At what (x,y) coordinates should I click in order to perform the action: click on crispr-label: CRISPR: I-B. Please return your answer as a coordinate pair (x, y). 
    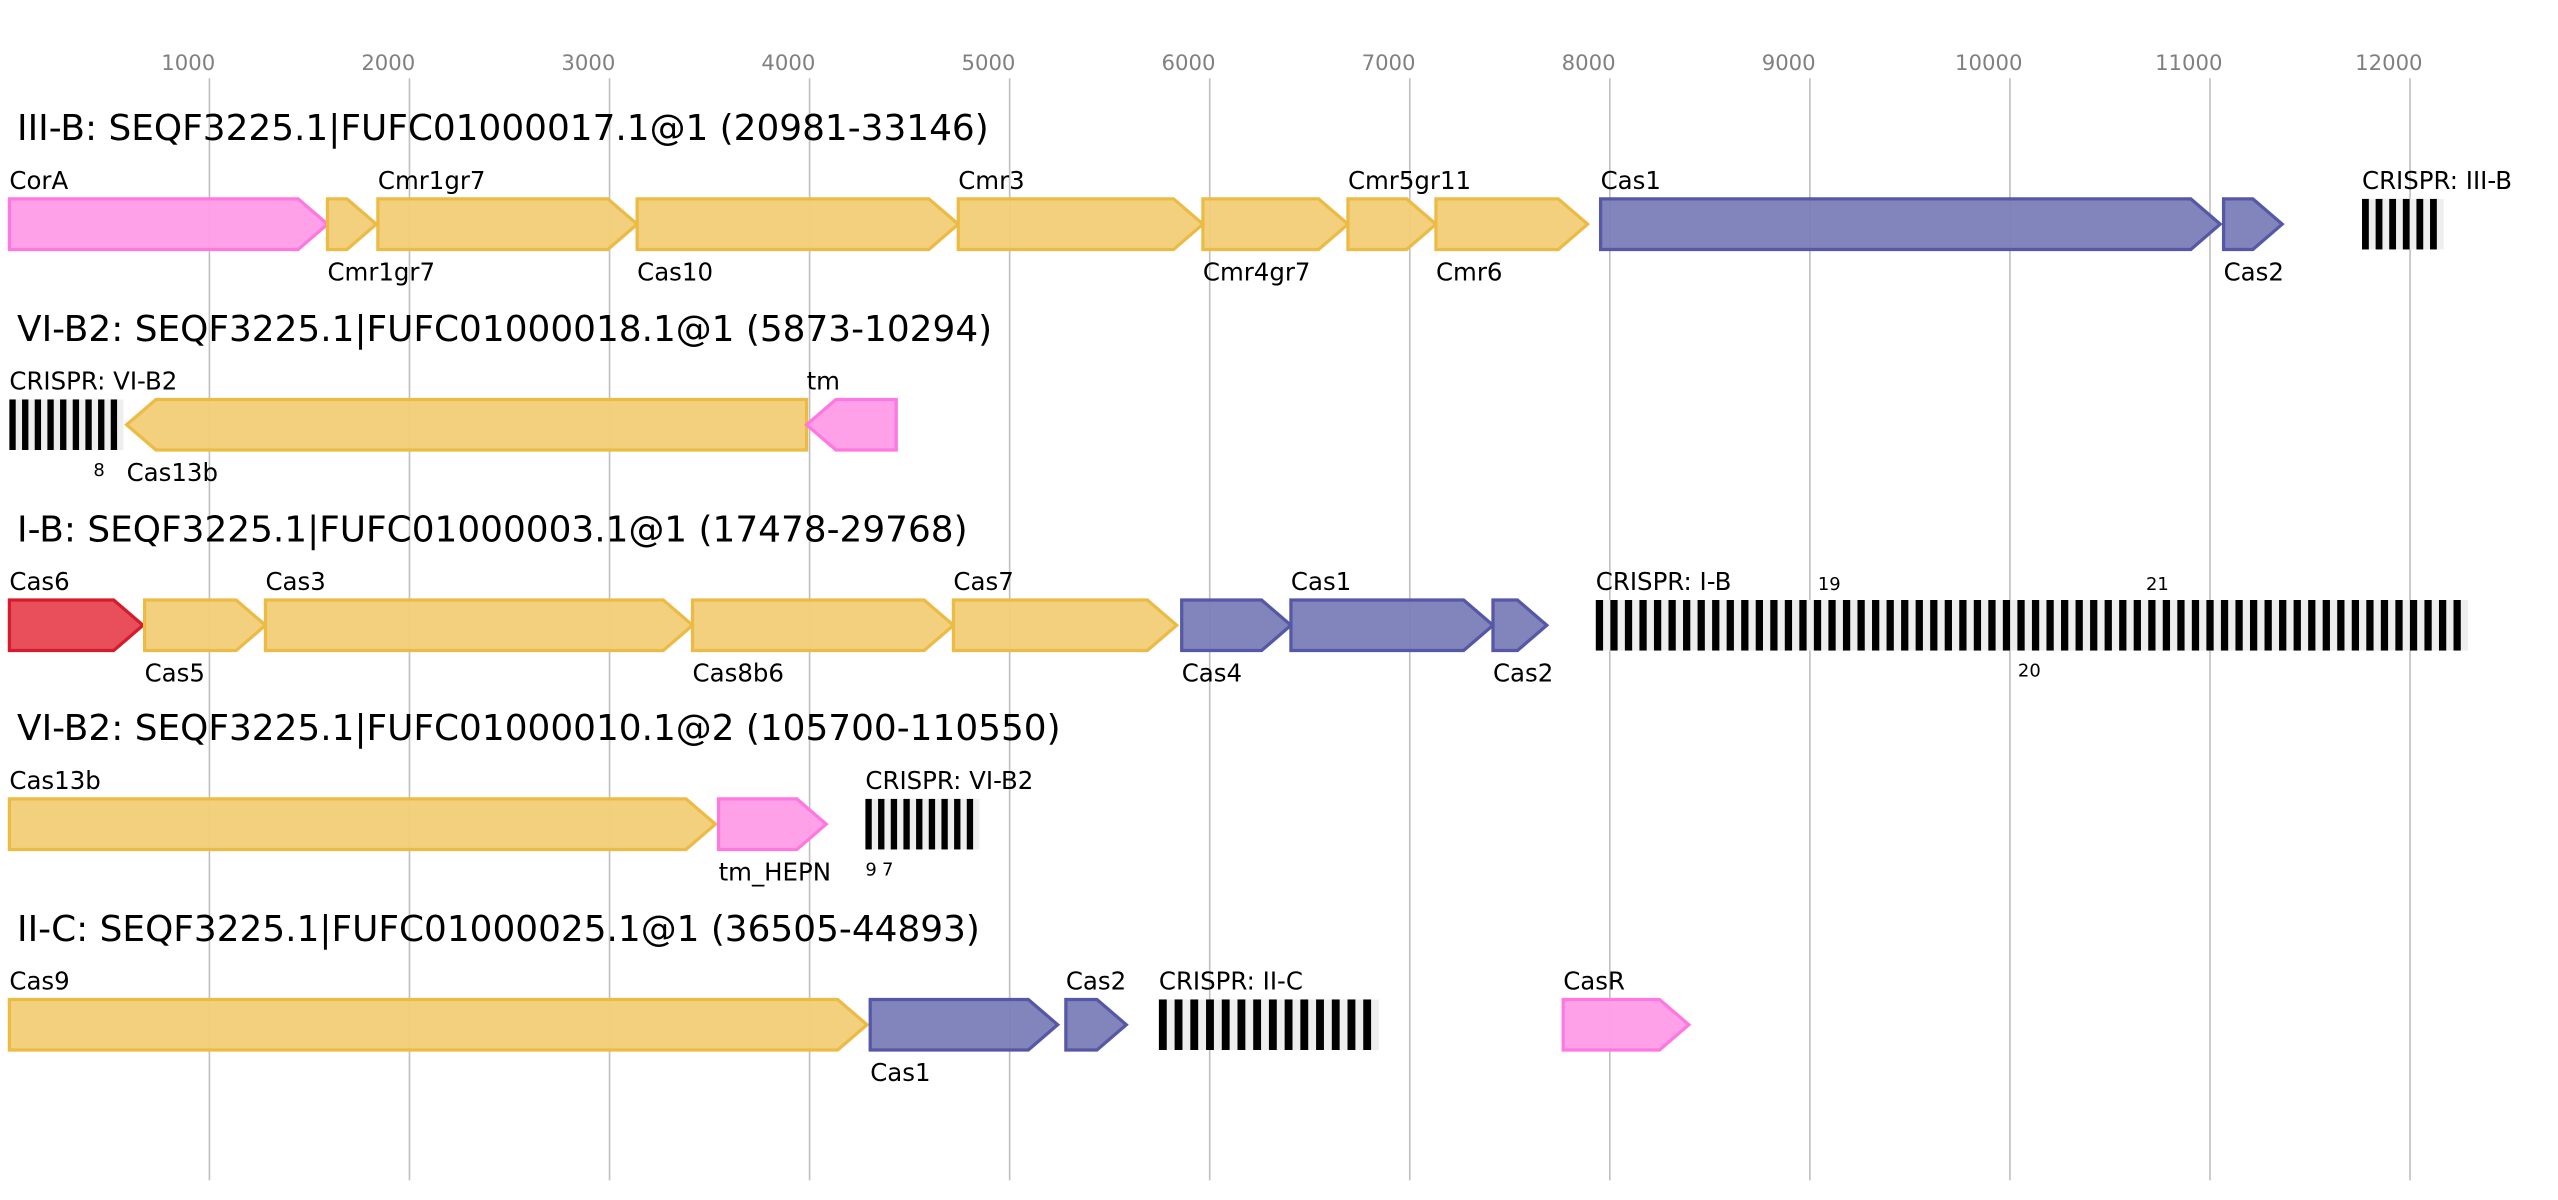
    Looking at the image, I should click on (1664, 581).